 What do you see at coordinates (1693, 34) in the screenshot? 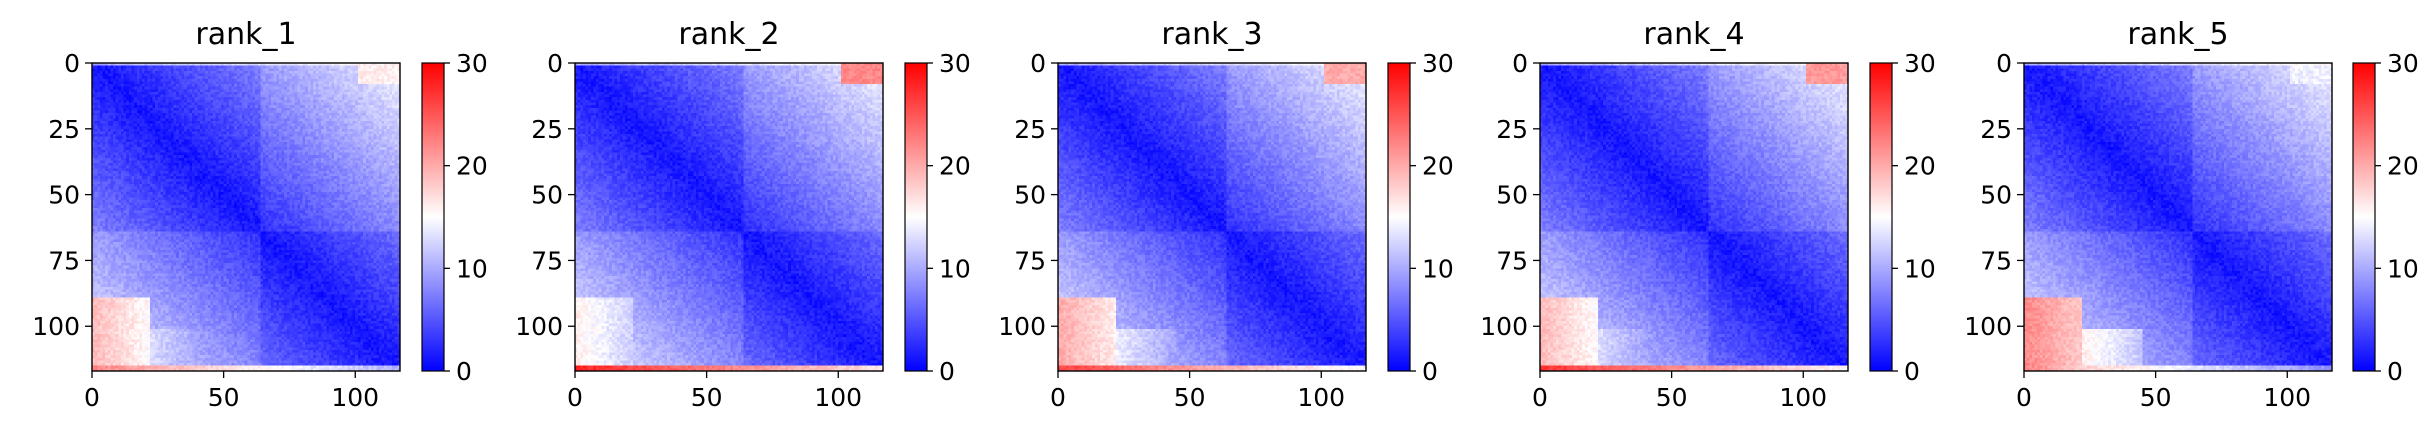
I see `subplot-title: rank_4` at bounding box center [1693, 34].